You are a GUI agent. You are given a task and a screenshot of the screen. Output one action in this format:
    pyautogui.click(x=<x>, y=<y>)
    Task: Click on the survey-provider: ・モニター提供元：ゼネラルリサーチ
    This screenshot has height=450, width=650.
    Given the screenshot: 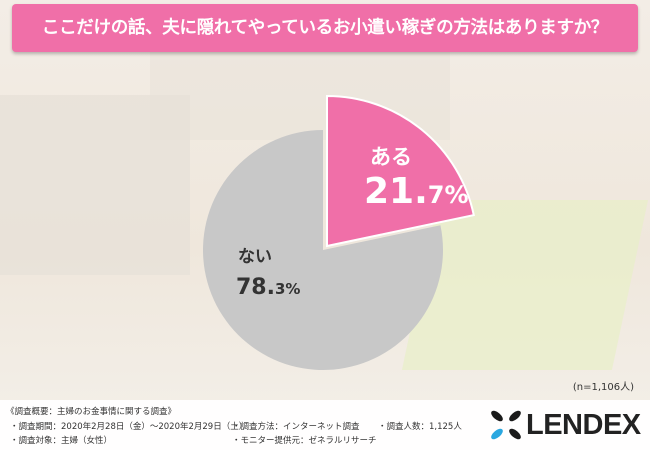 What is the action you would take?
    pyautogui.click(x=304, y=441)
    